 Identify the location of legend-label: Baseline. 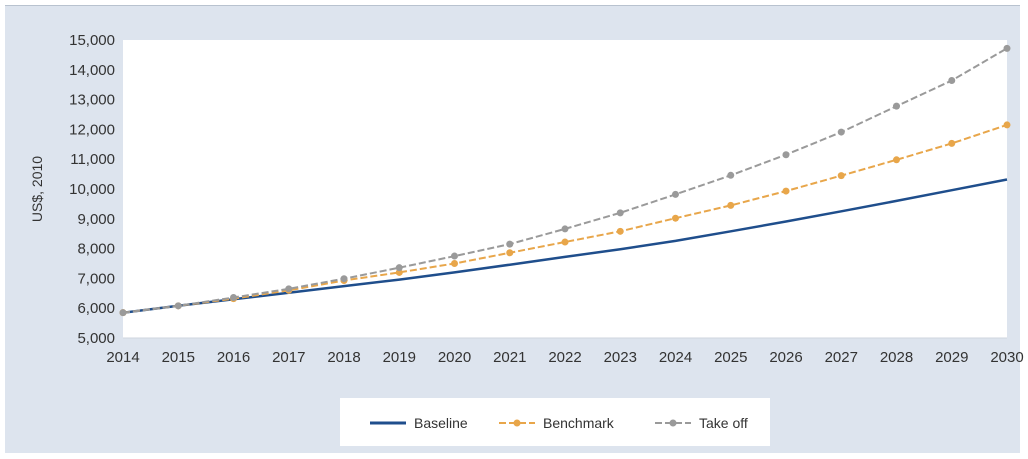
(441, 423).